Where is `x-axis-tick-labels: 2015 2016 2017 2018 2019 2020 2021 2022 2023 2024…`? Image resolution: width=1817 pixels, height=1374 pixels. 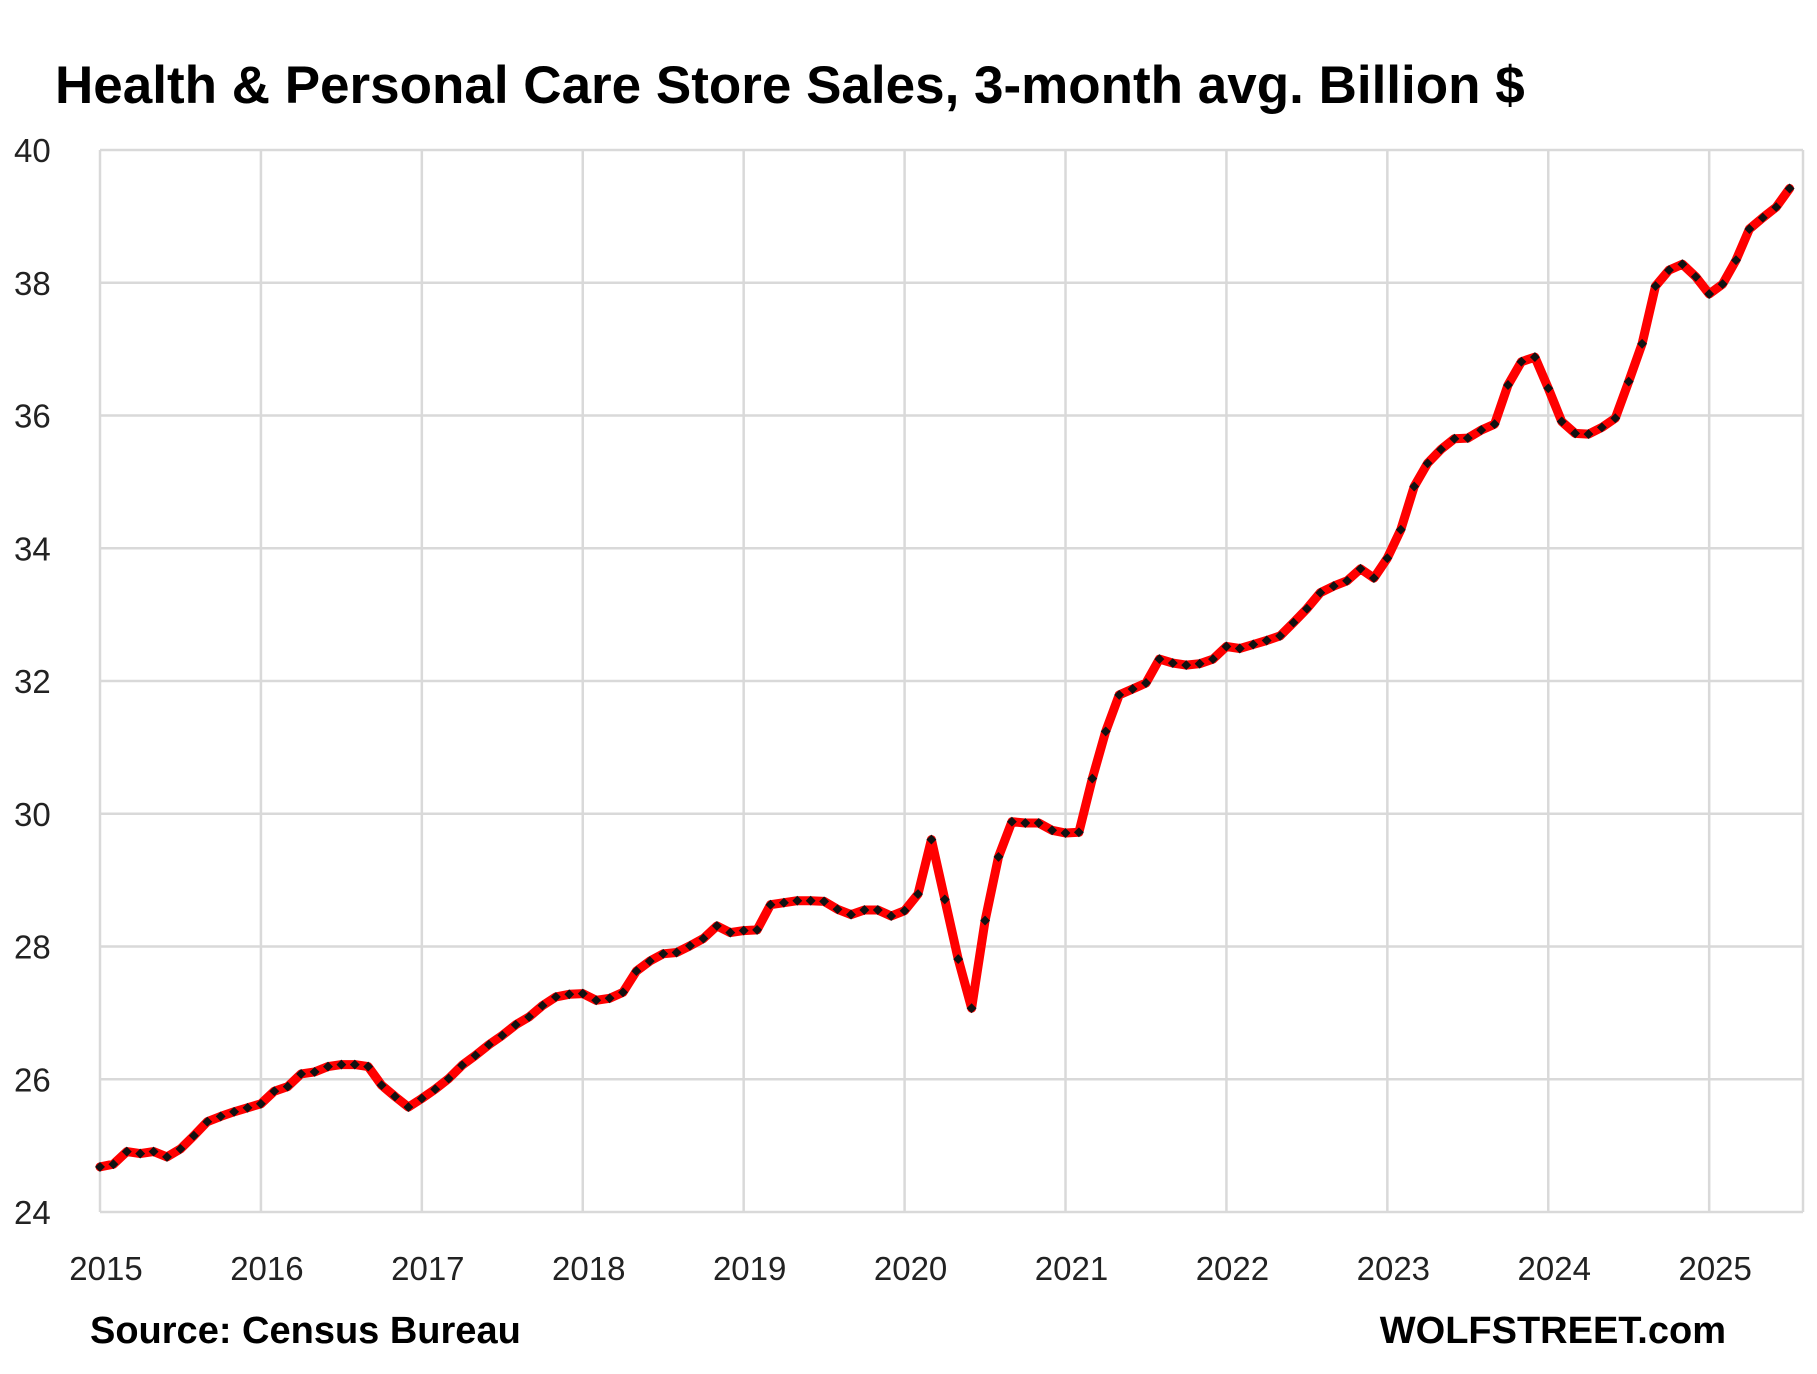 x-axis-tick-labels: 2015 2016 2017 2018 2019 2020 2021 2022 2023 2024… is located at coordinates (910, 1268).